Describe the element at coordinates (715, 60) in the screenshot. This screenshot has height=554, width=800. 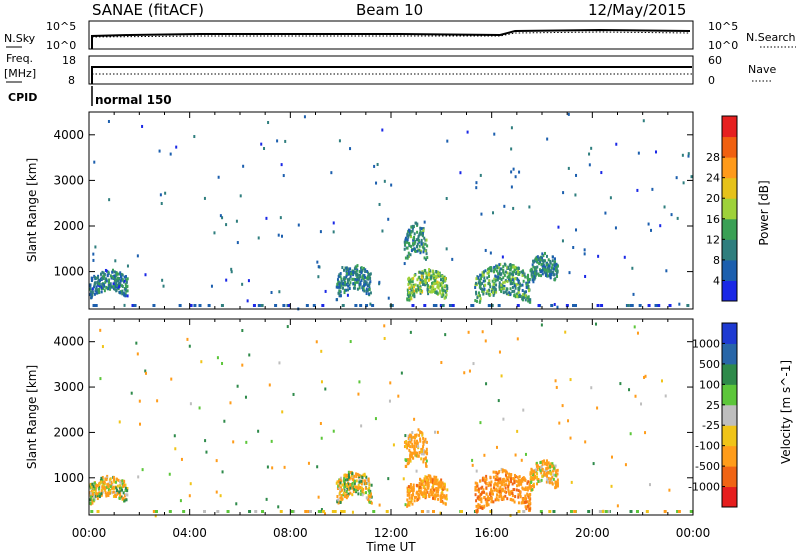
I see `nave-tick-top: 60` at that location.